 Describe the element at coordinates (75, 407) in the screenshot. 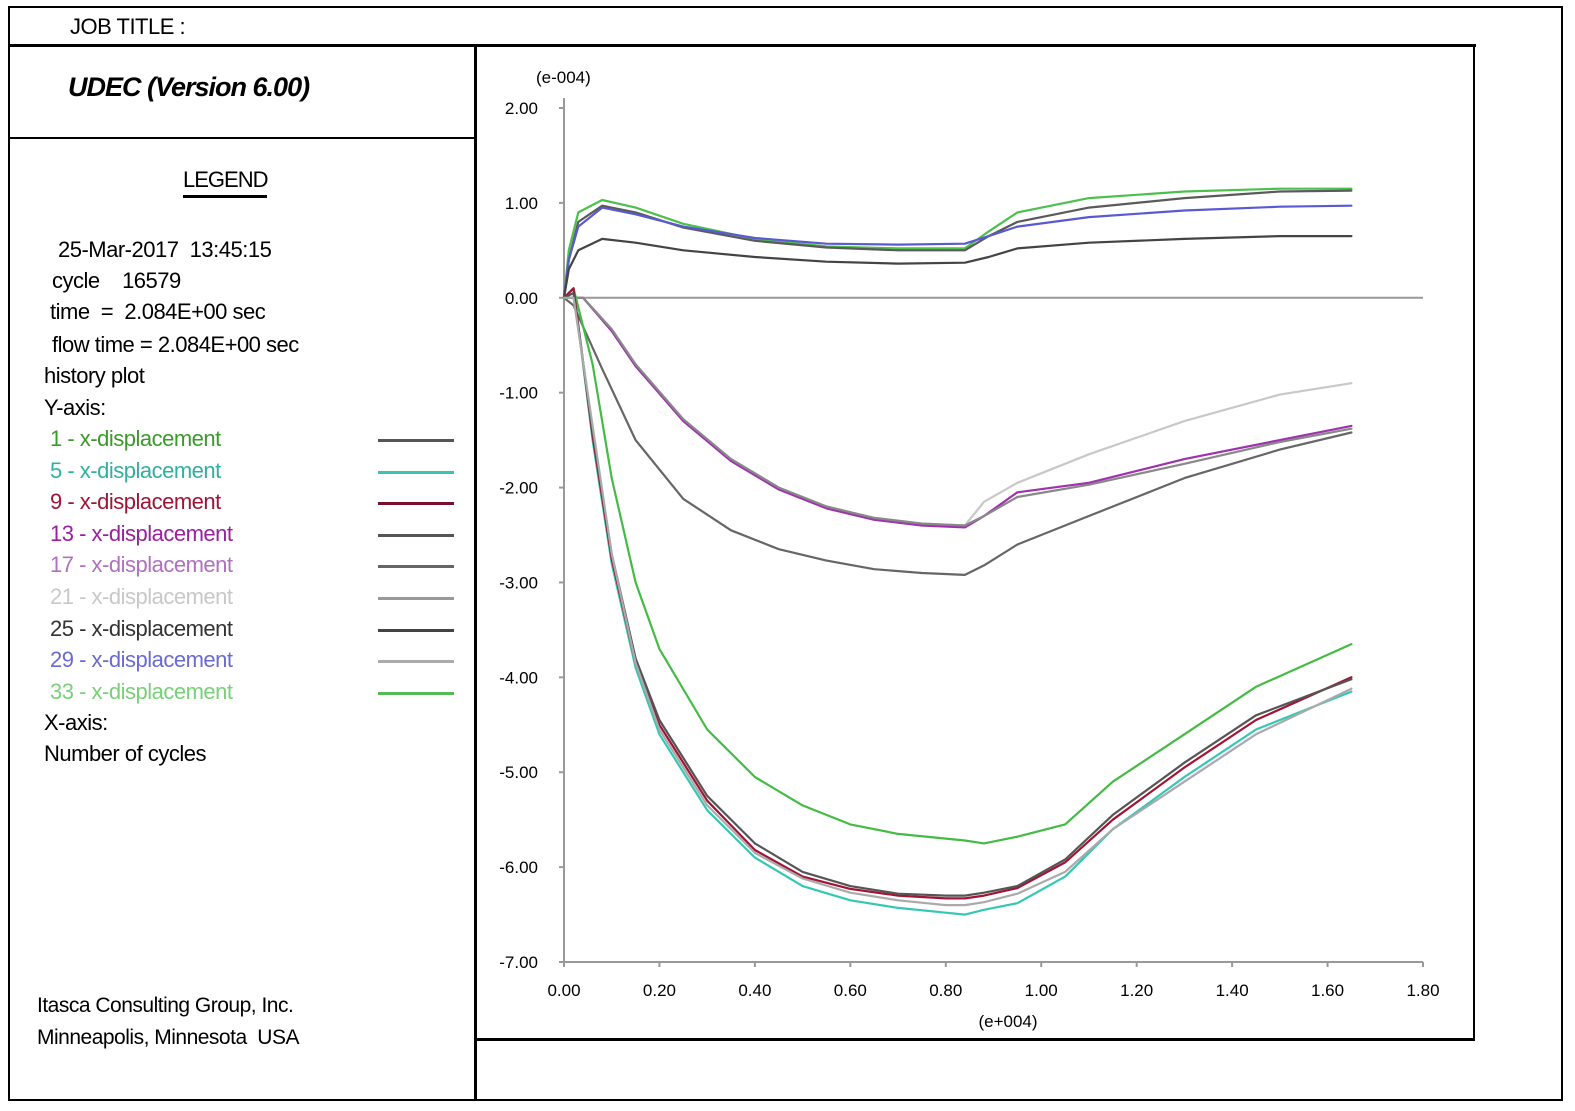

I see `y-axis-heading: Y-axis:` at that location.